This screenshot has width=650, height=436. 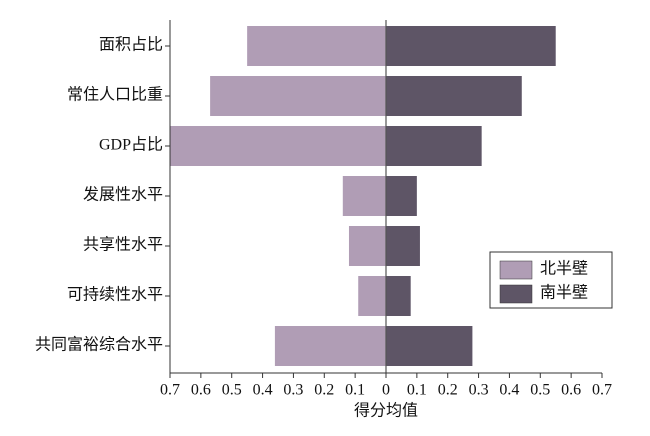 I want to click on y-tick-label: 发展性水平, so click(x=123, y=195).